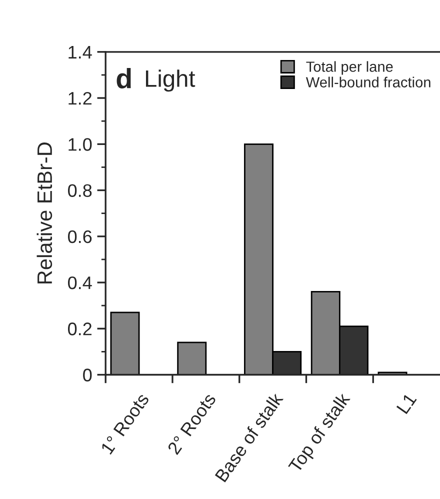 This screenshot has height=499, width=440. I want to click on y-tick-label: 0, so click(87, 375).